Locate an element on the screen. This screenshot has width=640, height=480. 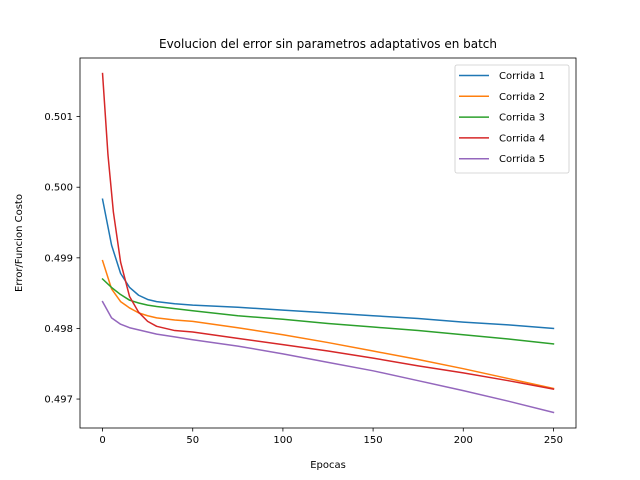
legend-label-4: Corrida 4 is located at coordinates (522, 138).